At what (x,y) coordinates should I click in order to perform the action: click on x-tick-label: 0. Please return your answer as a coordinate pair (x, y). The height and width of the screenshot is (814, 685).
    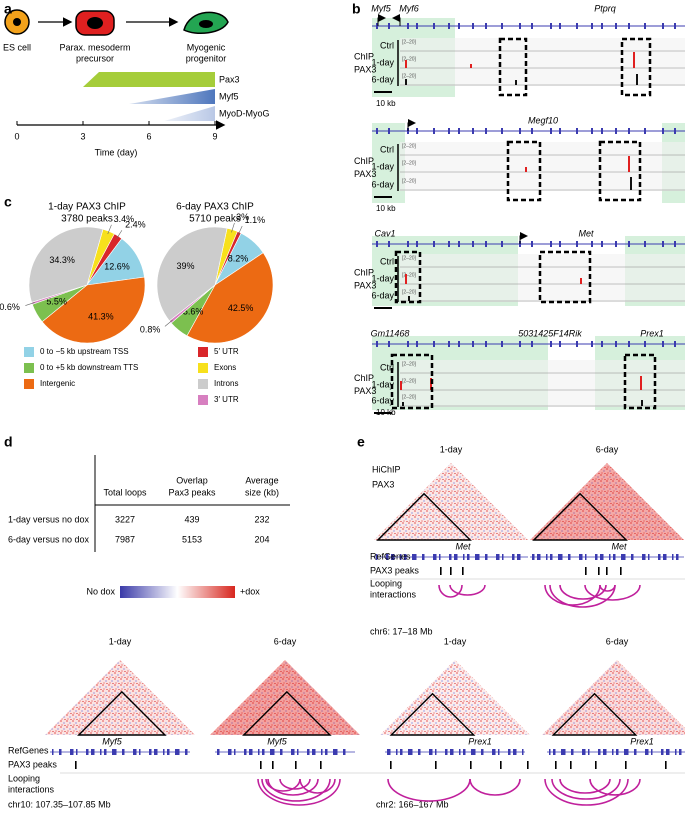
    Looking at the image, I should click on (16, 136).